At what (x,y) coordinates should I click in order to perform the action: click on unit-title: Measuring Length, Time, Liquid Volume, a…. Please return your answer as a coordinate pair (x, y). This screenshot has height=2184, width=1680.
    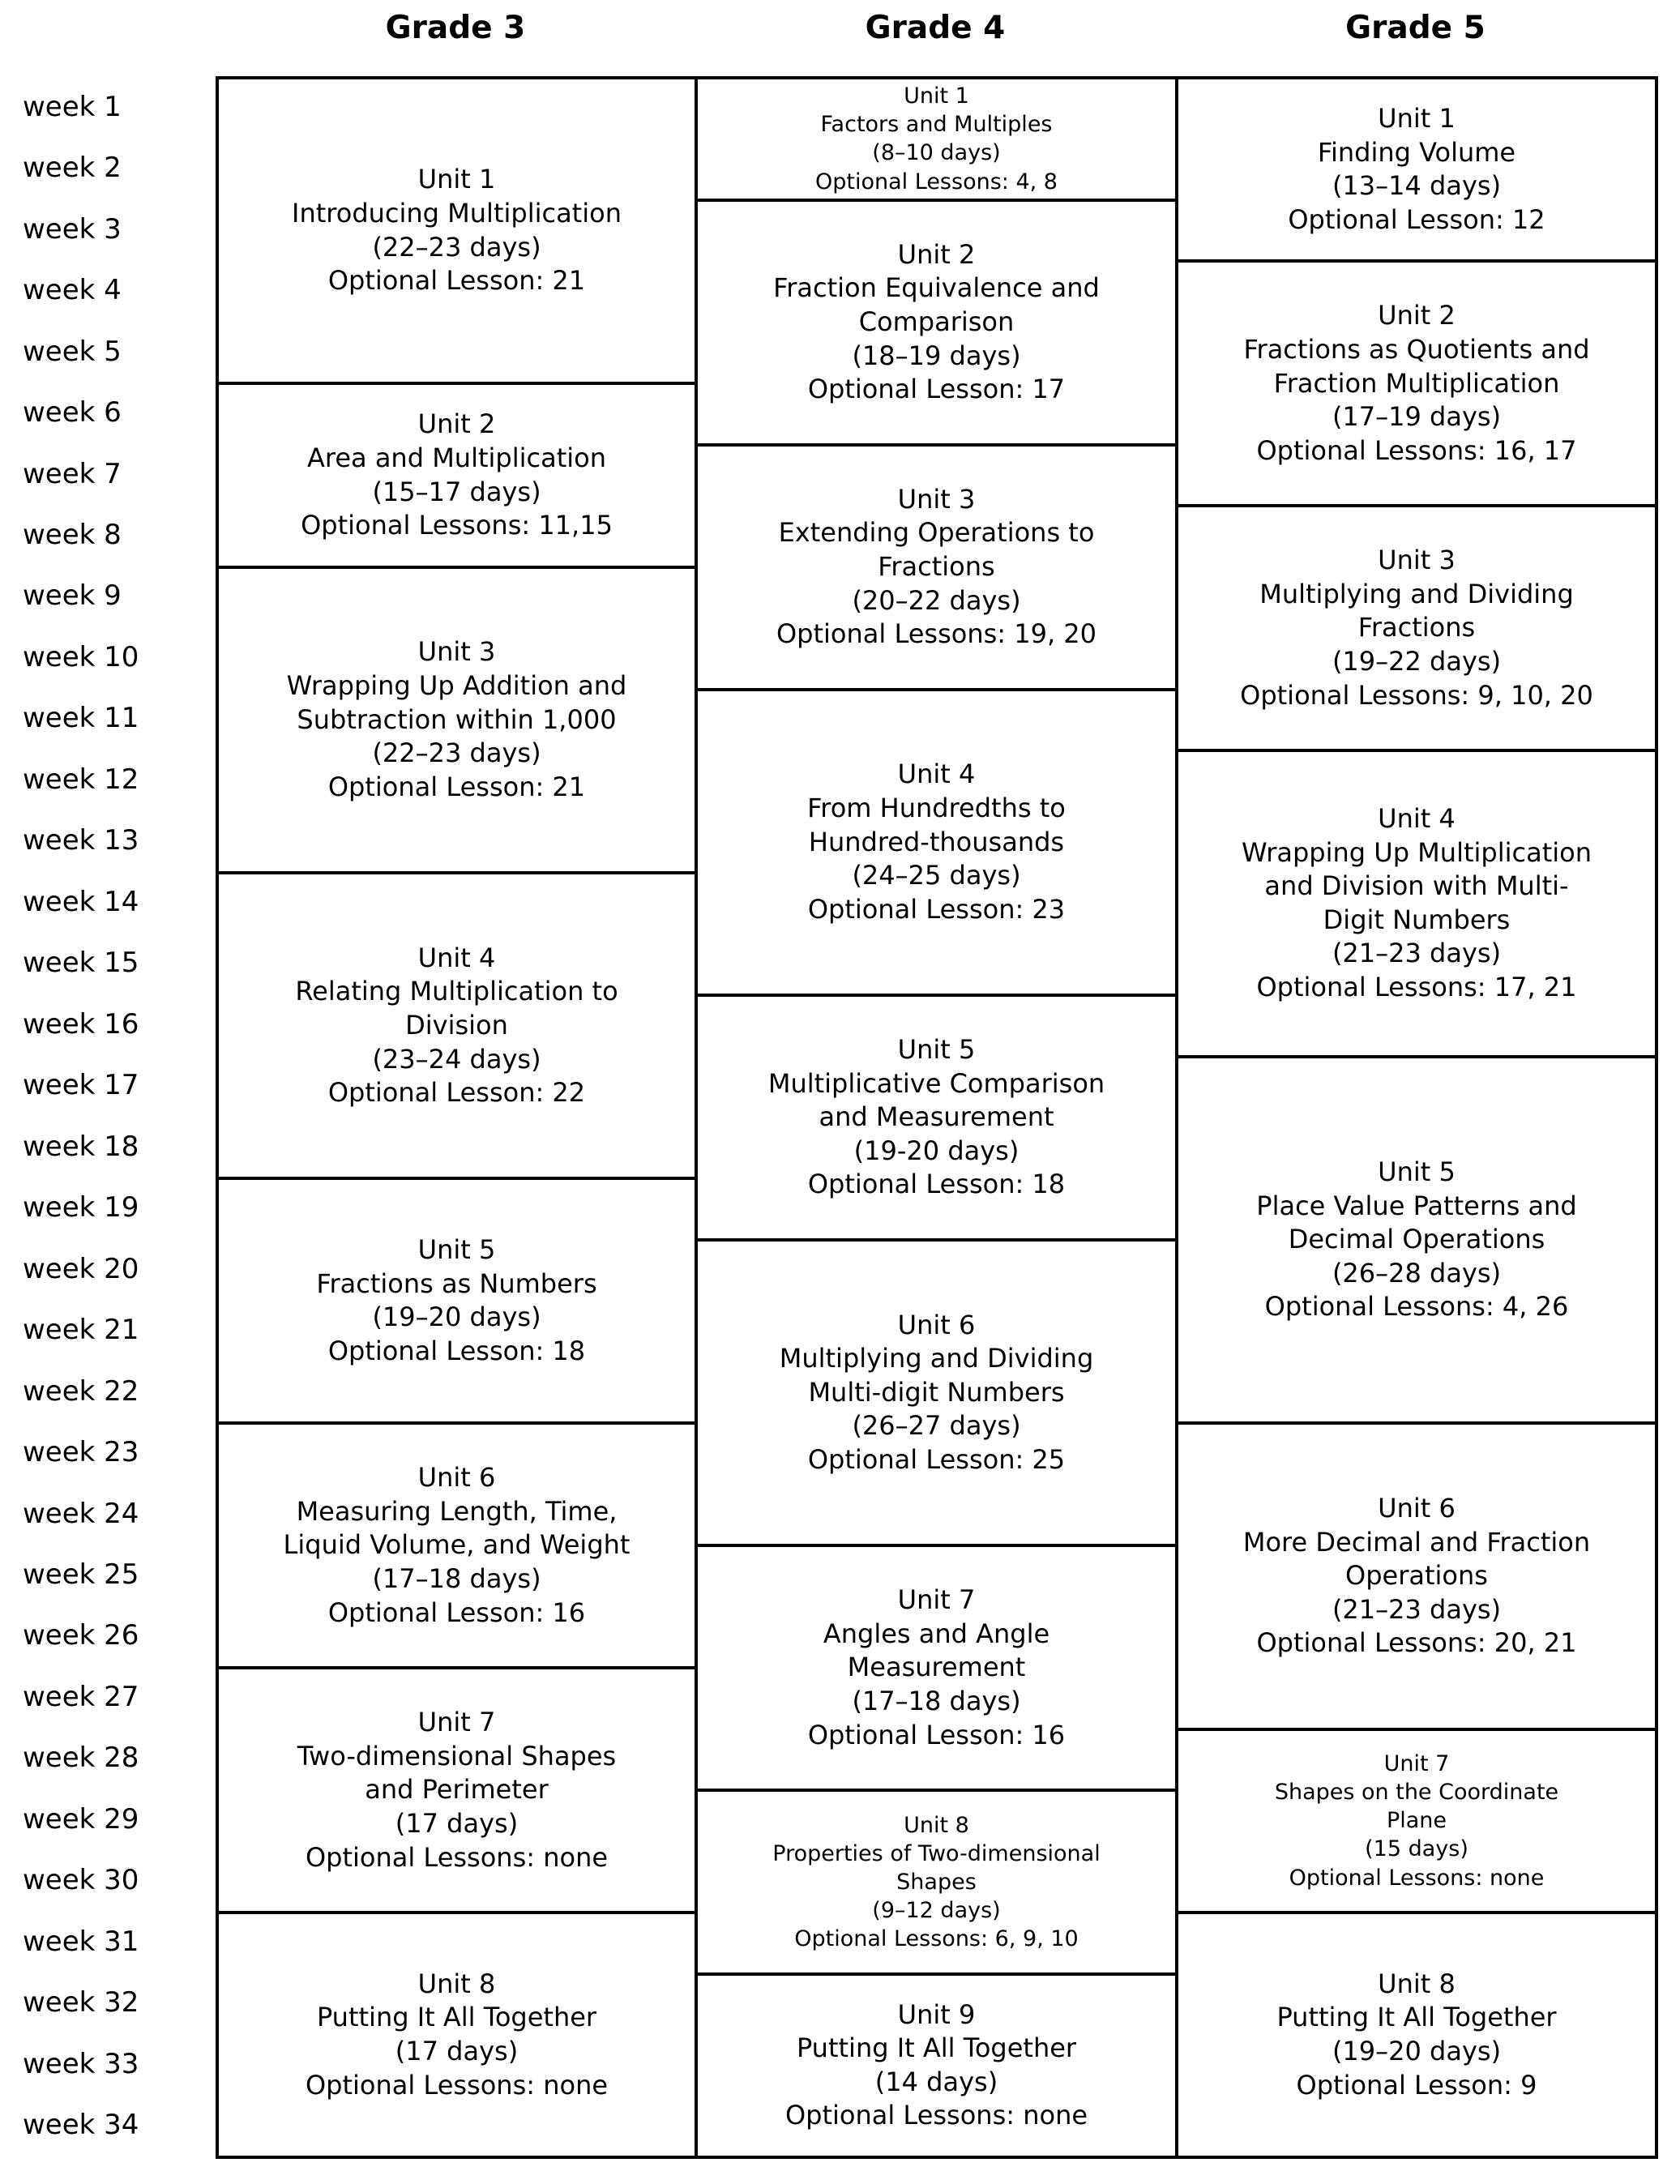
    Looking at the image, I should click on (457, 1528).